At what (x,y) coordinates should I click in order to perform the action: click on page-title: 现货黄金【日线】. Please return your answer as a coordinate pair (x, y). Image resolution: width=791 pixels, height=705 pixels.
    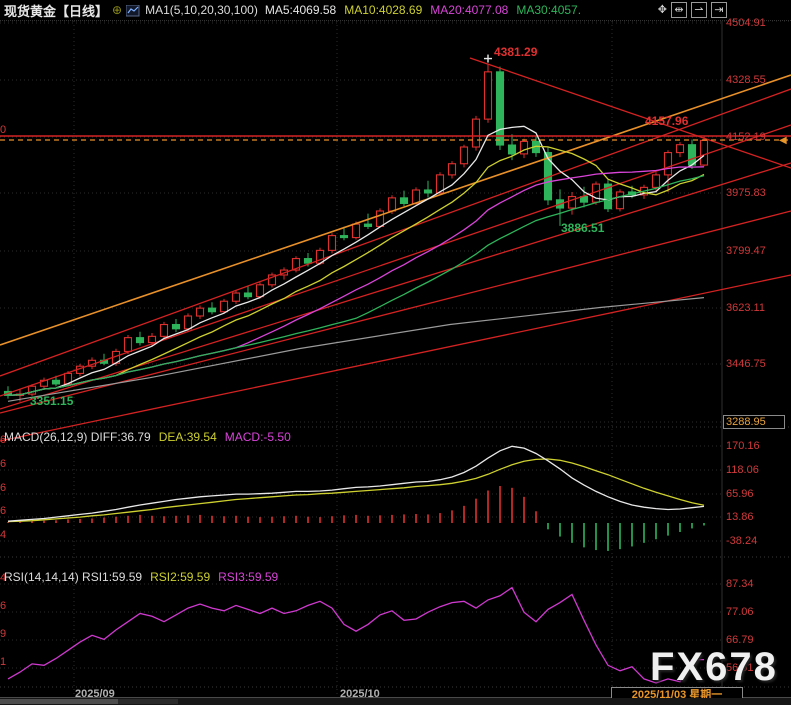
    Looking at the image, I should click on (56, 11).